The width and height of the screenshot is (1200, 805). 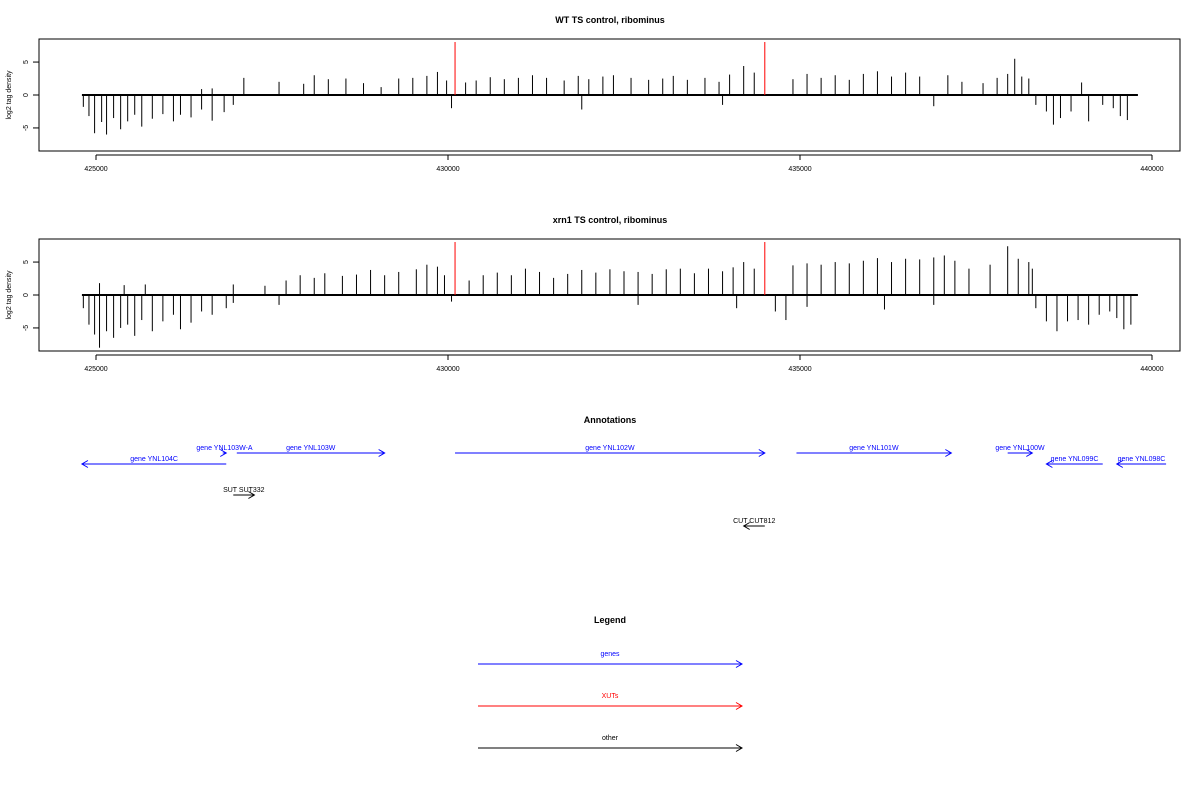 What do you see at coordinates (154, 459) in the screenshot?
I see `gene-label: gene YNL104C` at bounding box center [154, 459].